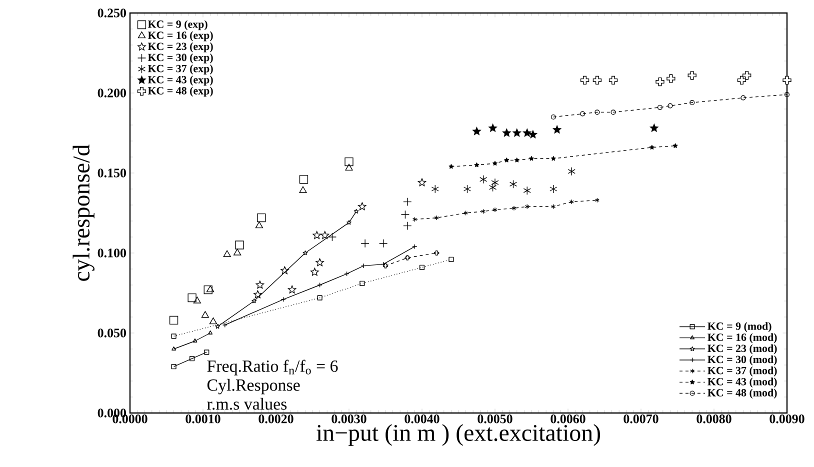 The height and width of the screenshot is (467, 814). Describe the element at coordinates (458, 435) in the screenshot. I see `x-axis-title: in−put (in m ) (ext.excitation)` at that location.